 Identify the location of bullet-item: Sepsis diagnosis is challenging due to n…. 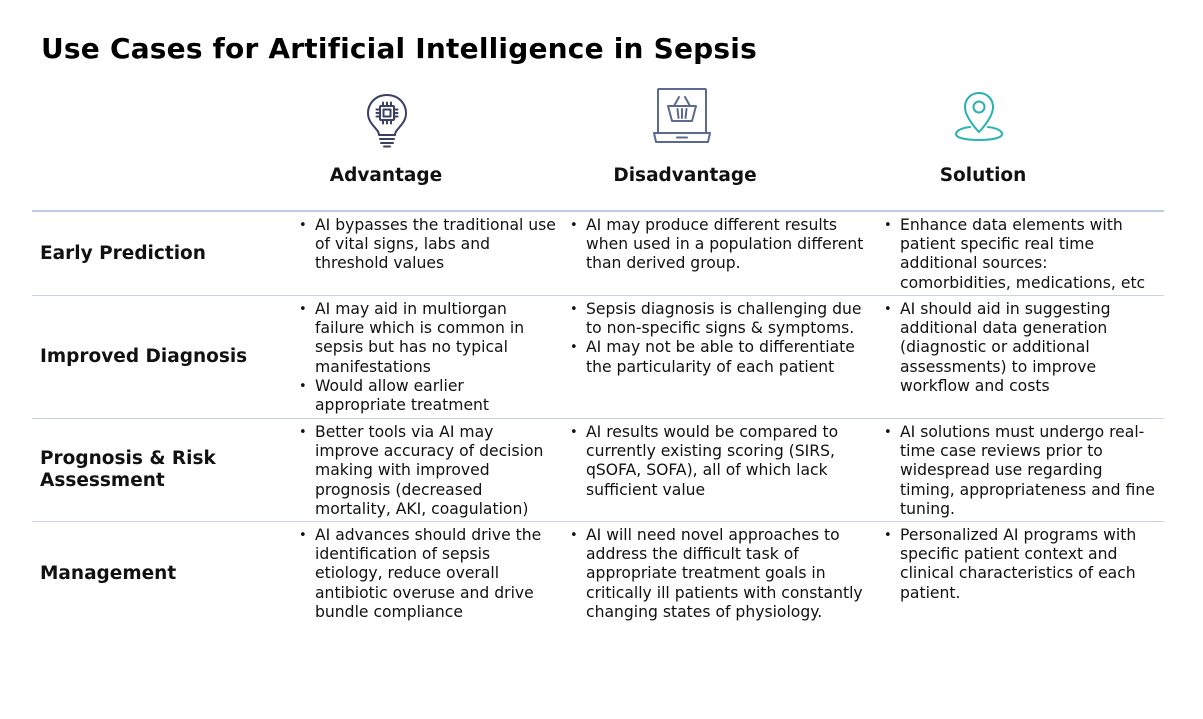
(721, 319).